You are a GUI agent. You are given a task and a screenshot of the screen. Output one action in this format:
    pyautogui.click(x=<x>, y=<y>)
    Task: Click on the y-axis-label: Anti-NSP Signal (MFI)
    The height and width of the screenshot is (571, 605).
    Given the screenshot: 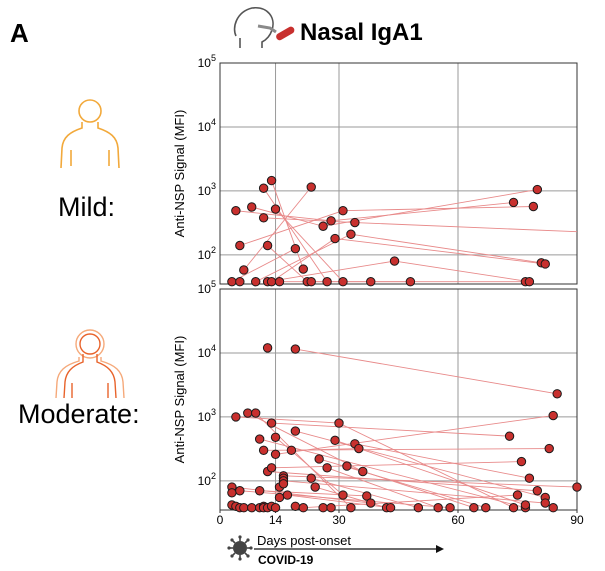 What is the action you would take?
    pyautogui.click(x=179, y=400)
    